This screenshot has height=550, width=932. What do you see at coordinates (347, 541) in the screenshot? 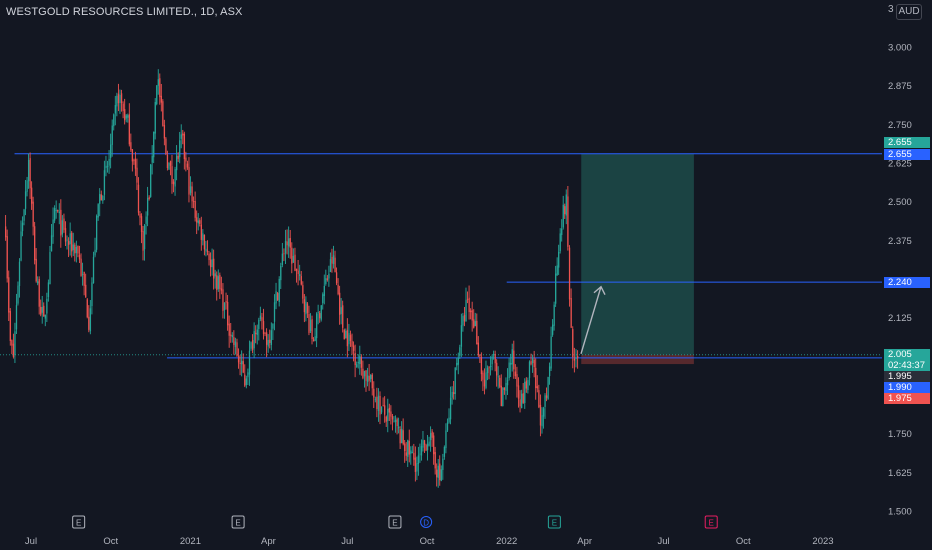
I see `time-tick-label: Jul` at bounding box center [347, 541].